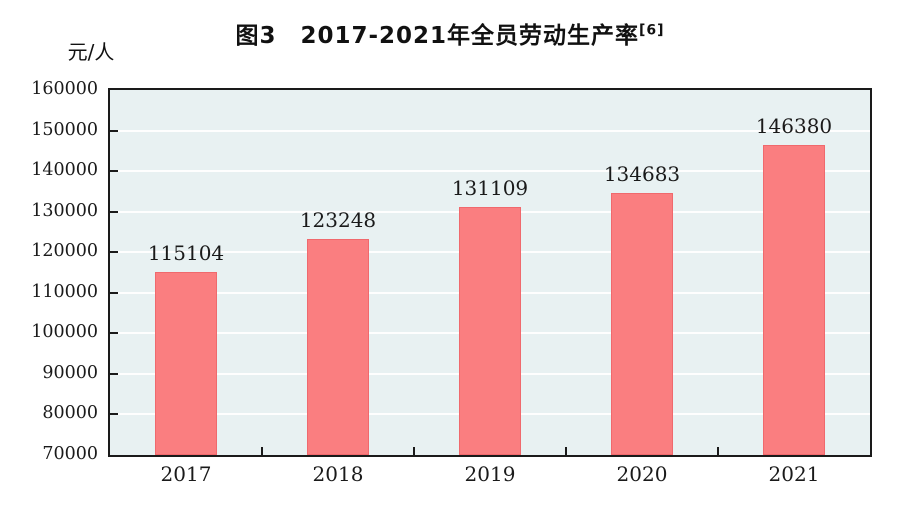  What do you see at coordinates (437, 36) in the screenshot?
I see `chart-title-text: 图3 2017-2021年全员劳动生产率` at bounding box center [437, 36].